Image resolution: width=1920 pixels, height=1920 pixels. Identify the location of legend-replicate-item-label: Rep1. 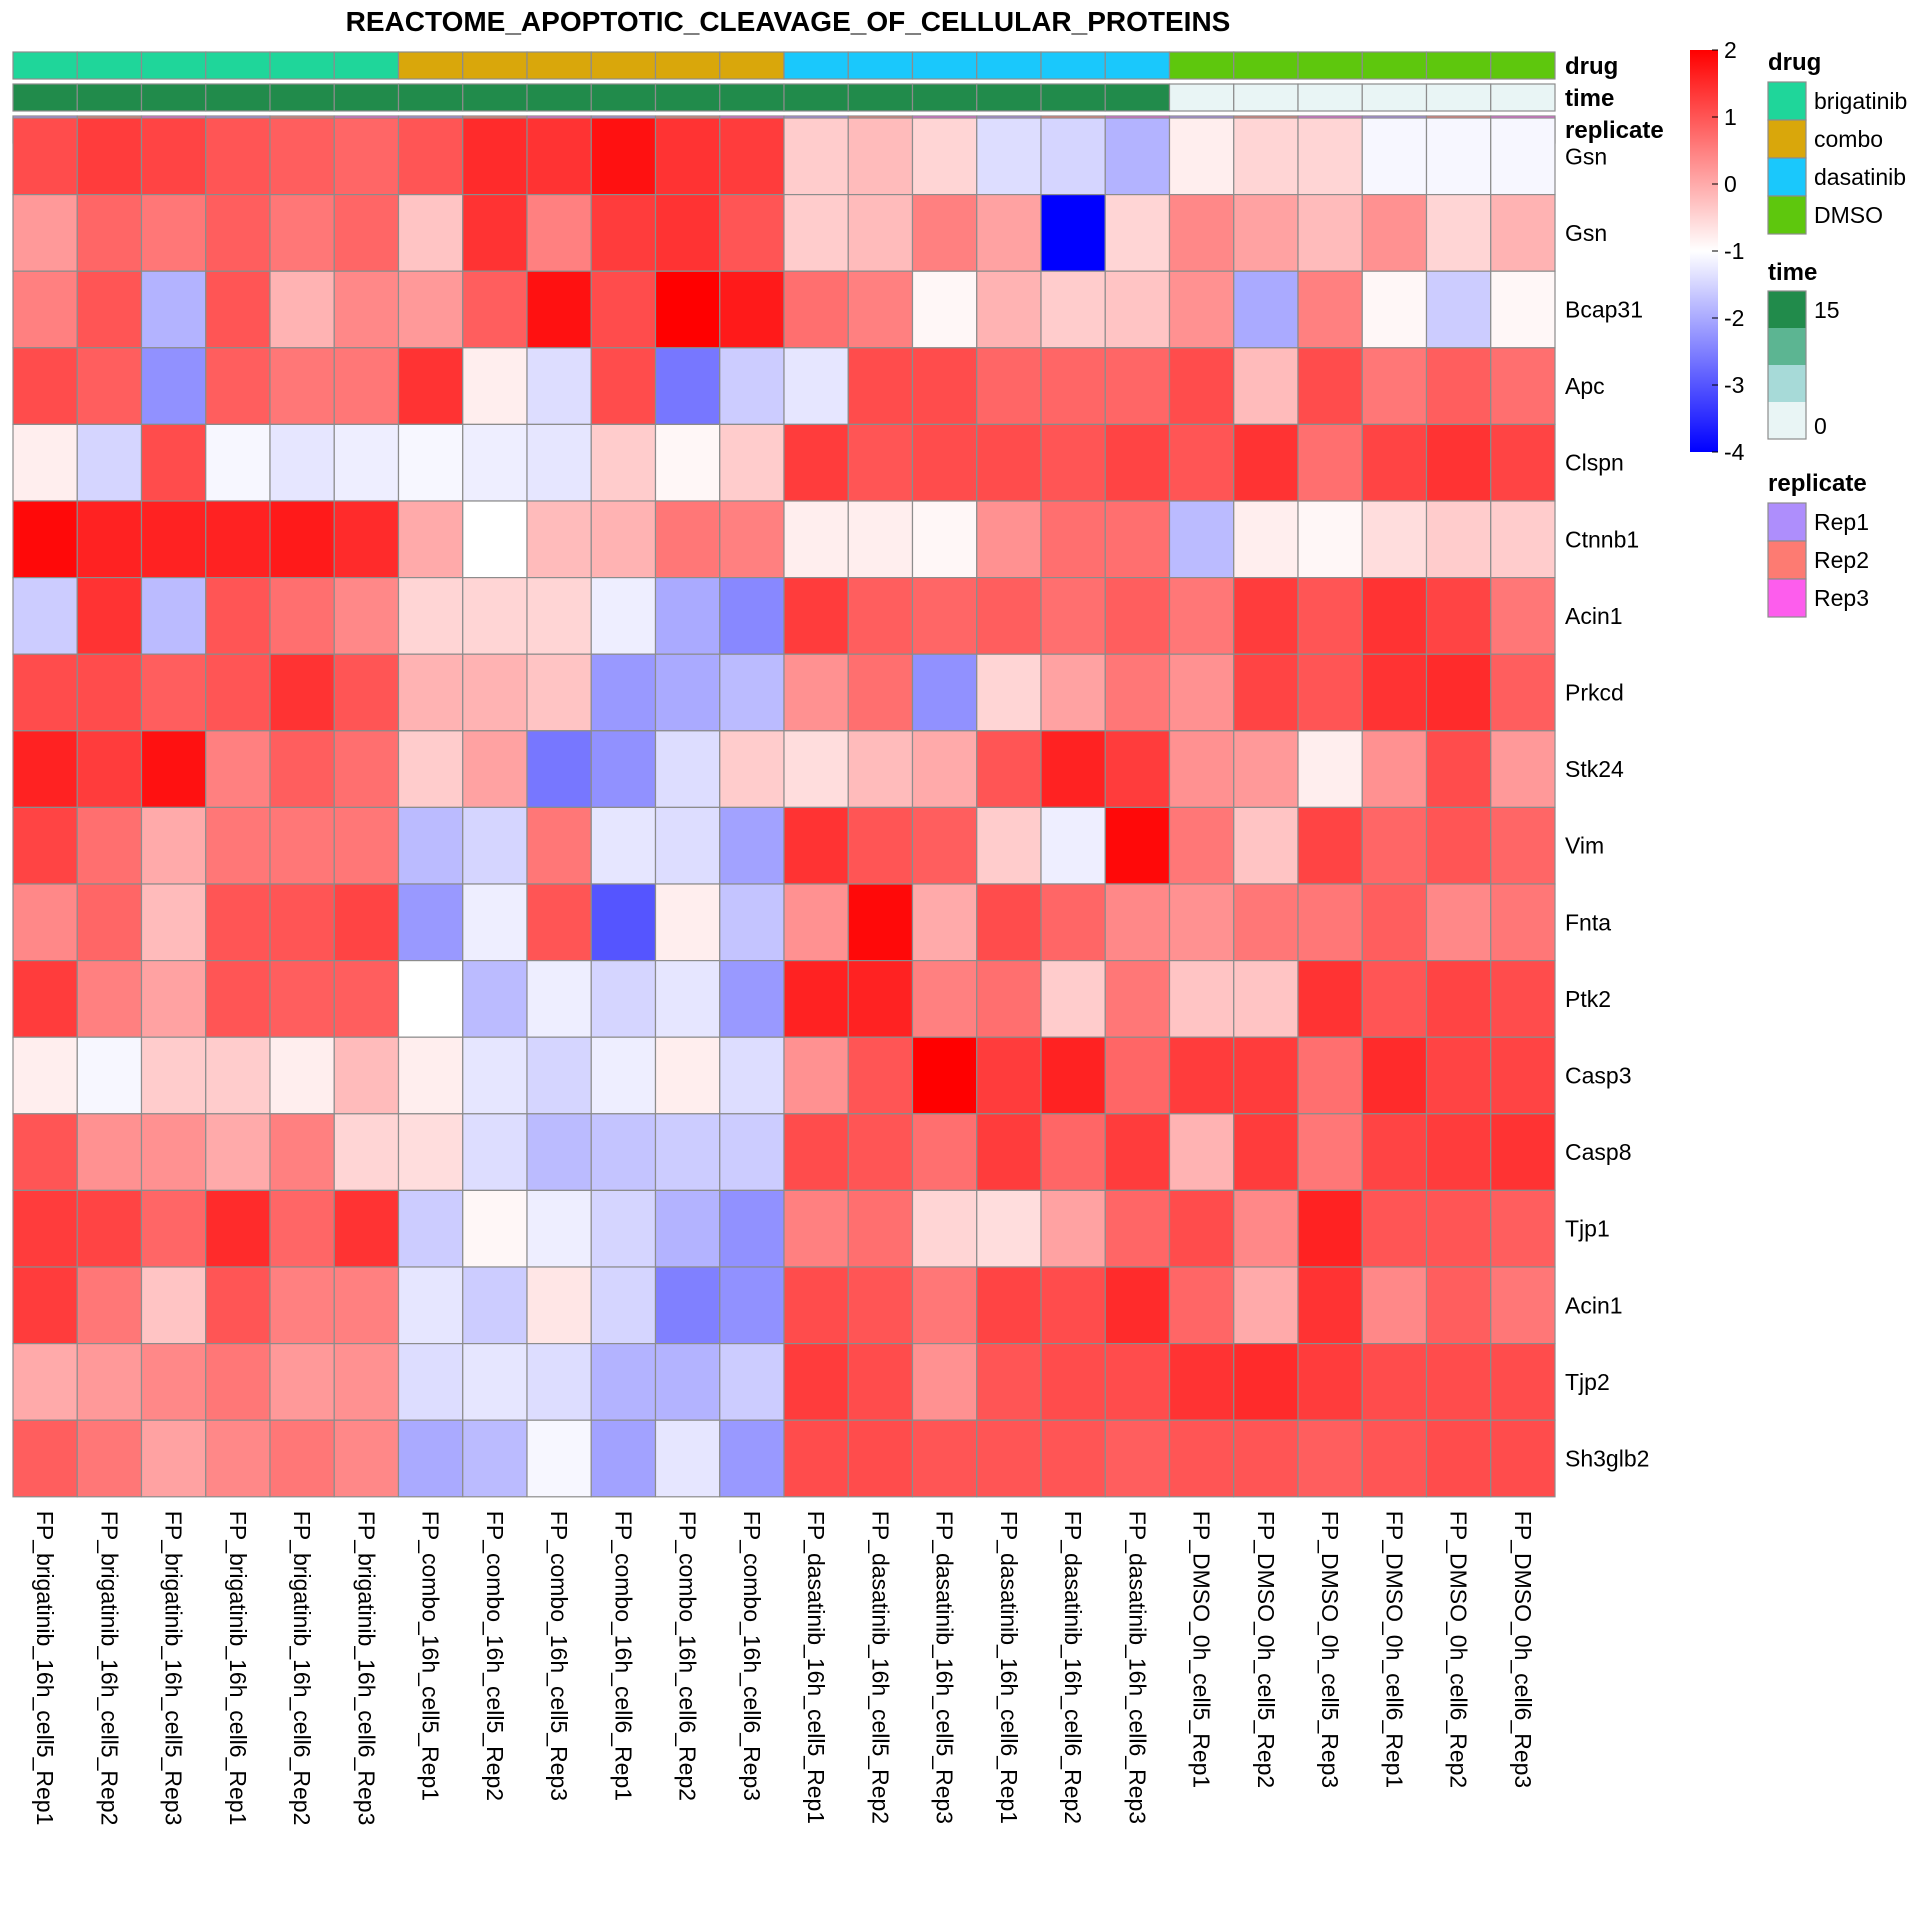
(1841, 522).